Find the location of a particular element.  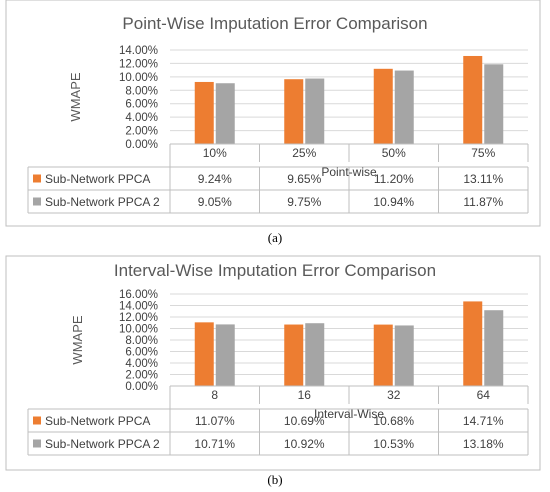

data-label: 11.07% is located at coordinates (215, 421).